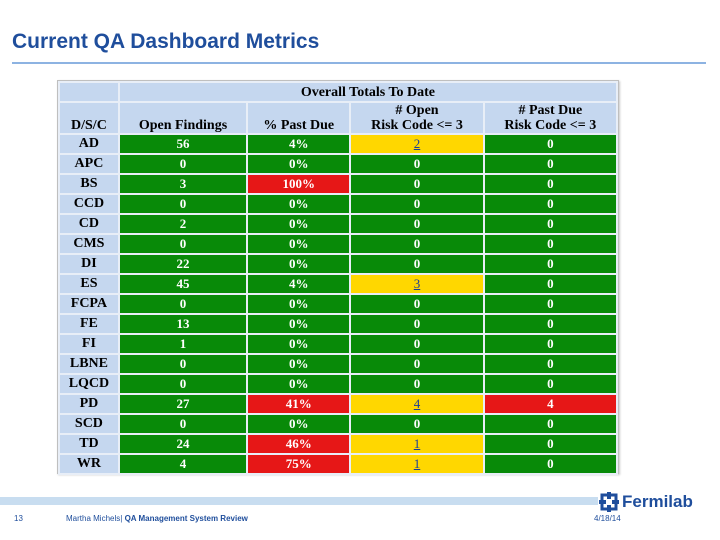  What do you see at coordinates (609, 502) in the screenshot?
I see `fermilab-logo-icon` at bounding box center [609, 502].